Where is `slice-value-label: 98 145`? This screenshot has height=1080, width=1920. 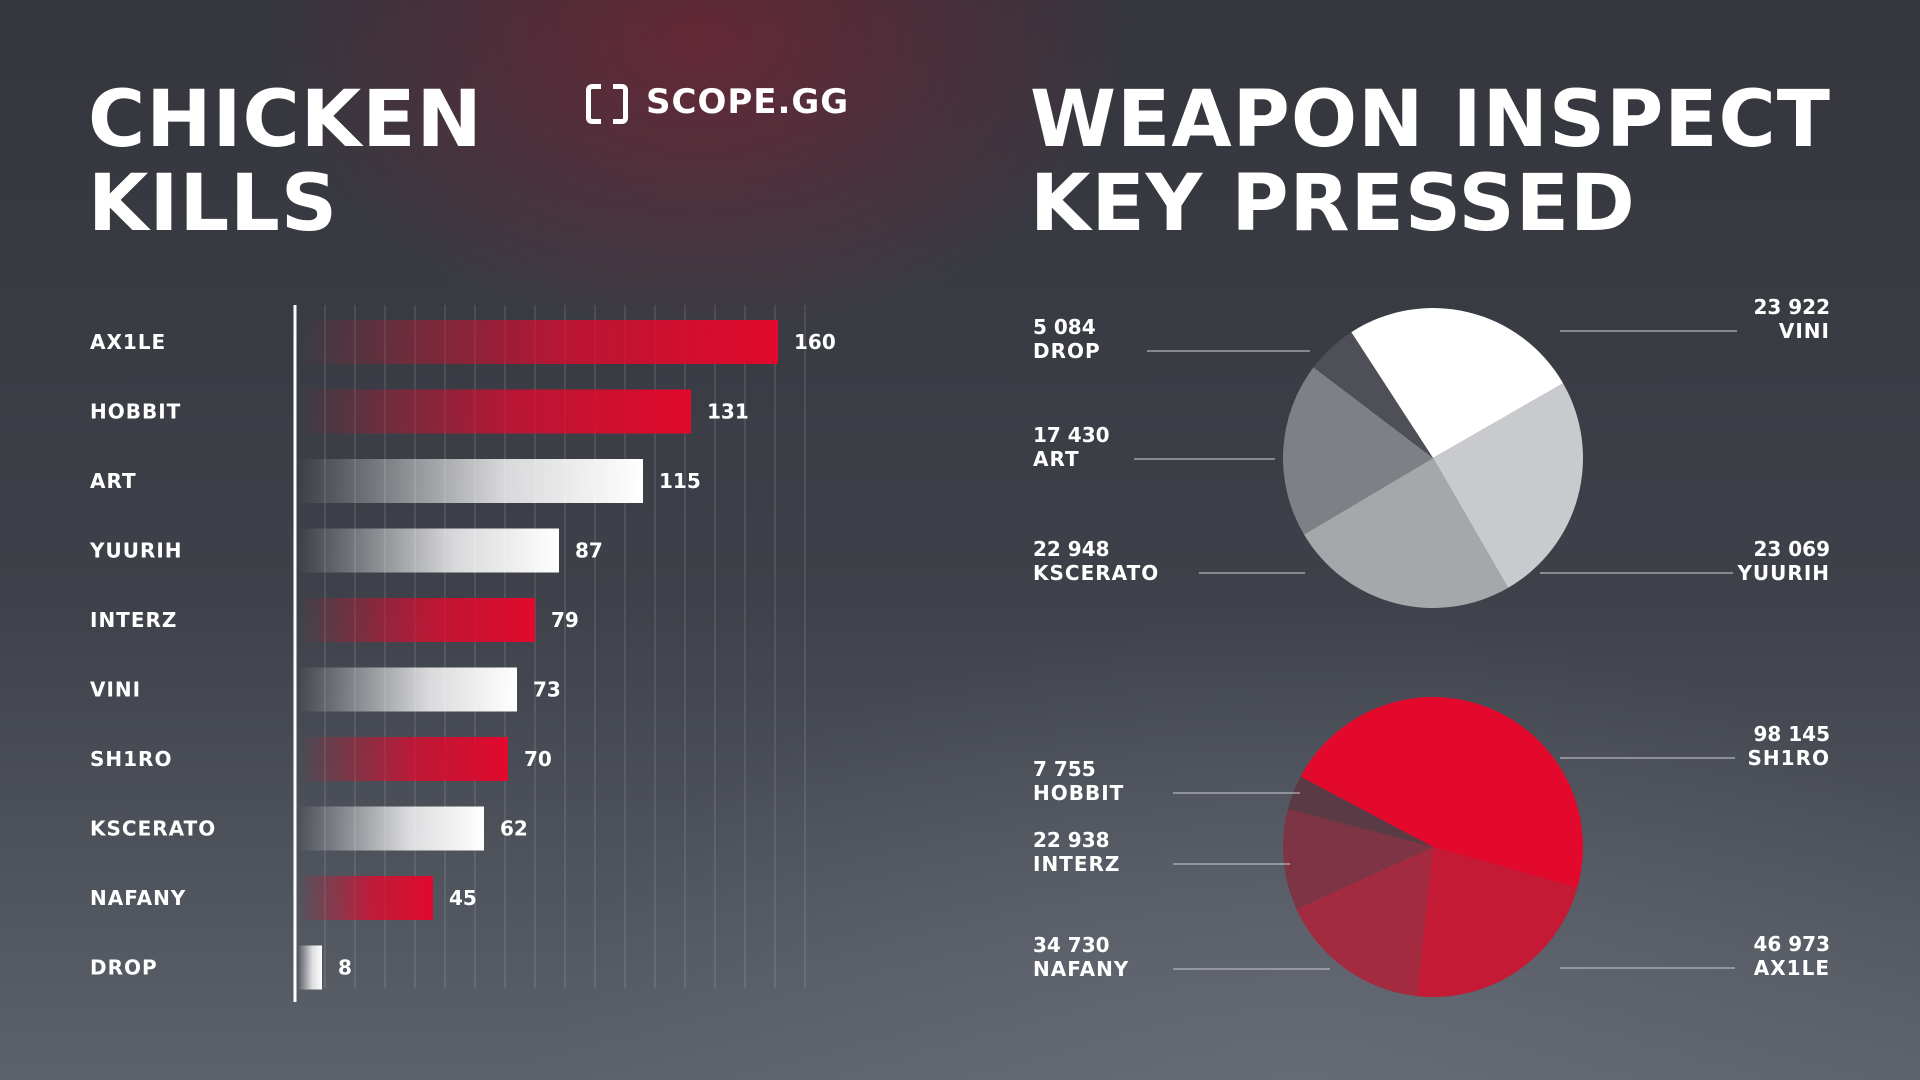
slice-value-label: 98 145 is located at coordinates (1791, 734).